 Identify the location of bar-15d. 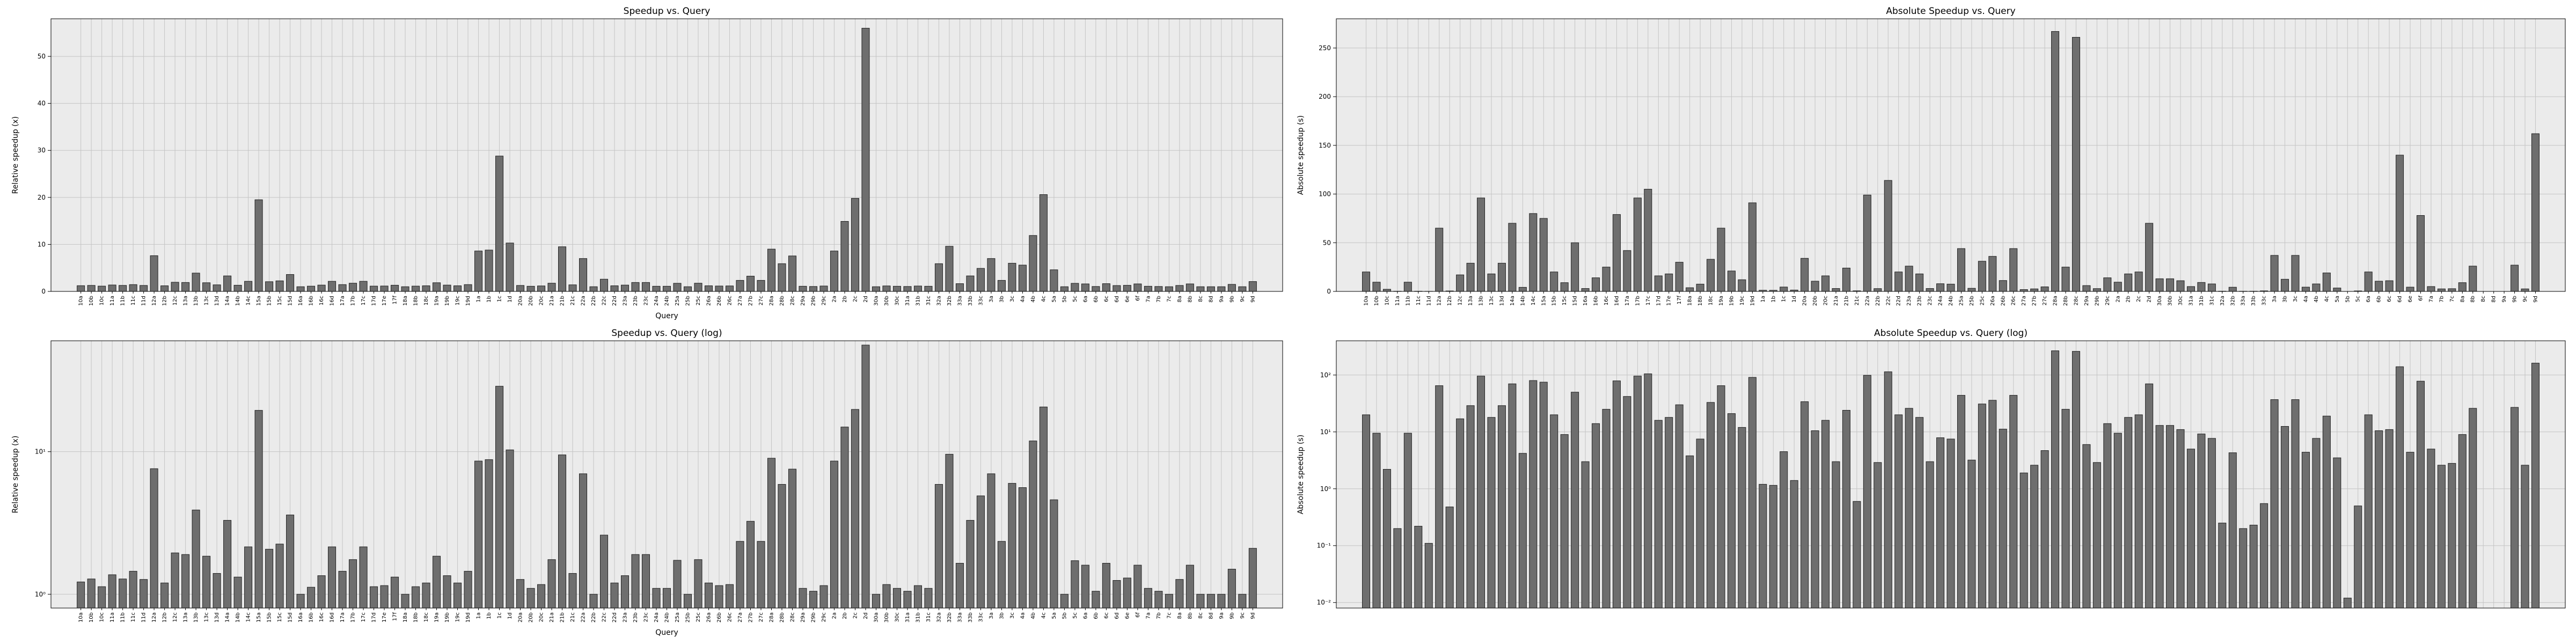
(1575, 267).